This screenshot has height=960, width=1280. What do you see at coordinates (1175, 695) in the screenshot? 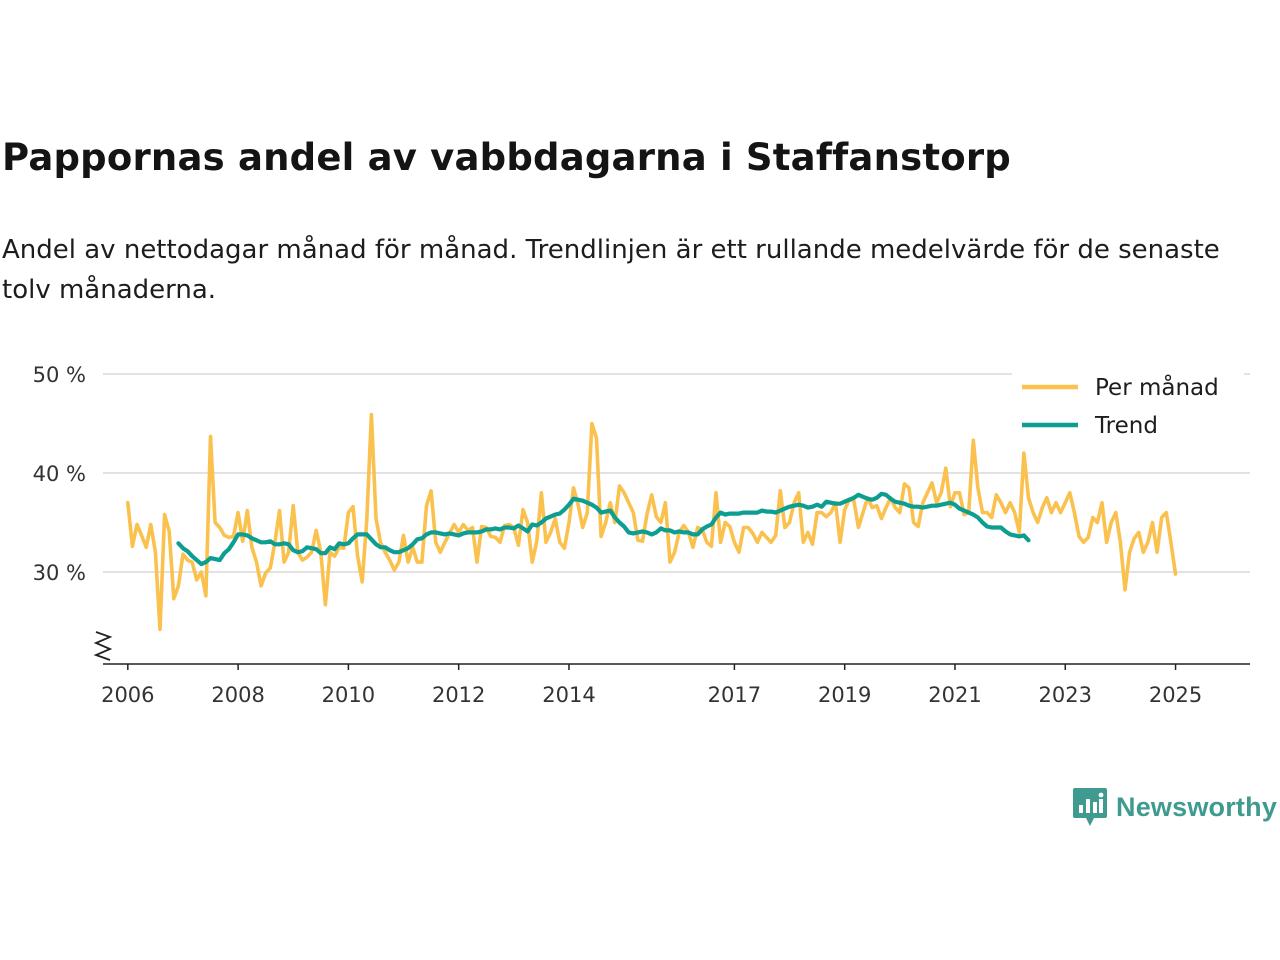
I see `x-tick-label: 2025` at bounding box center [1175, 695].